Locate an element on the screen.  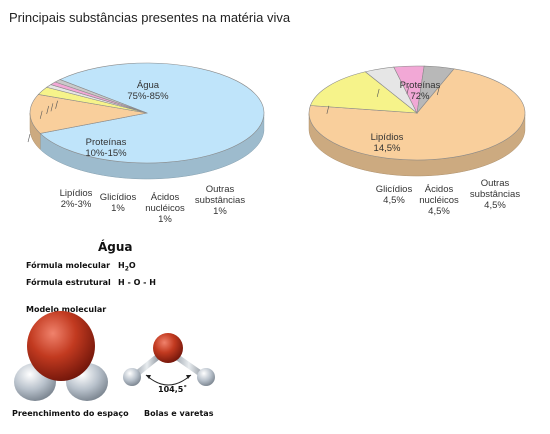
stick-hydrogen-left is located at coordinates (132, 377).